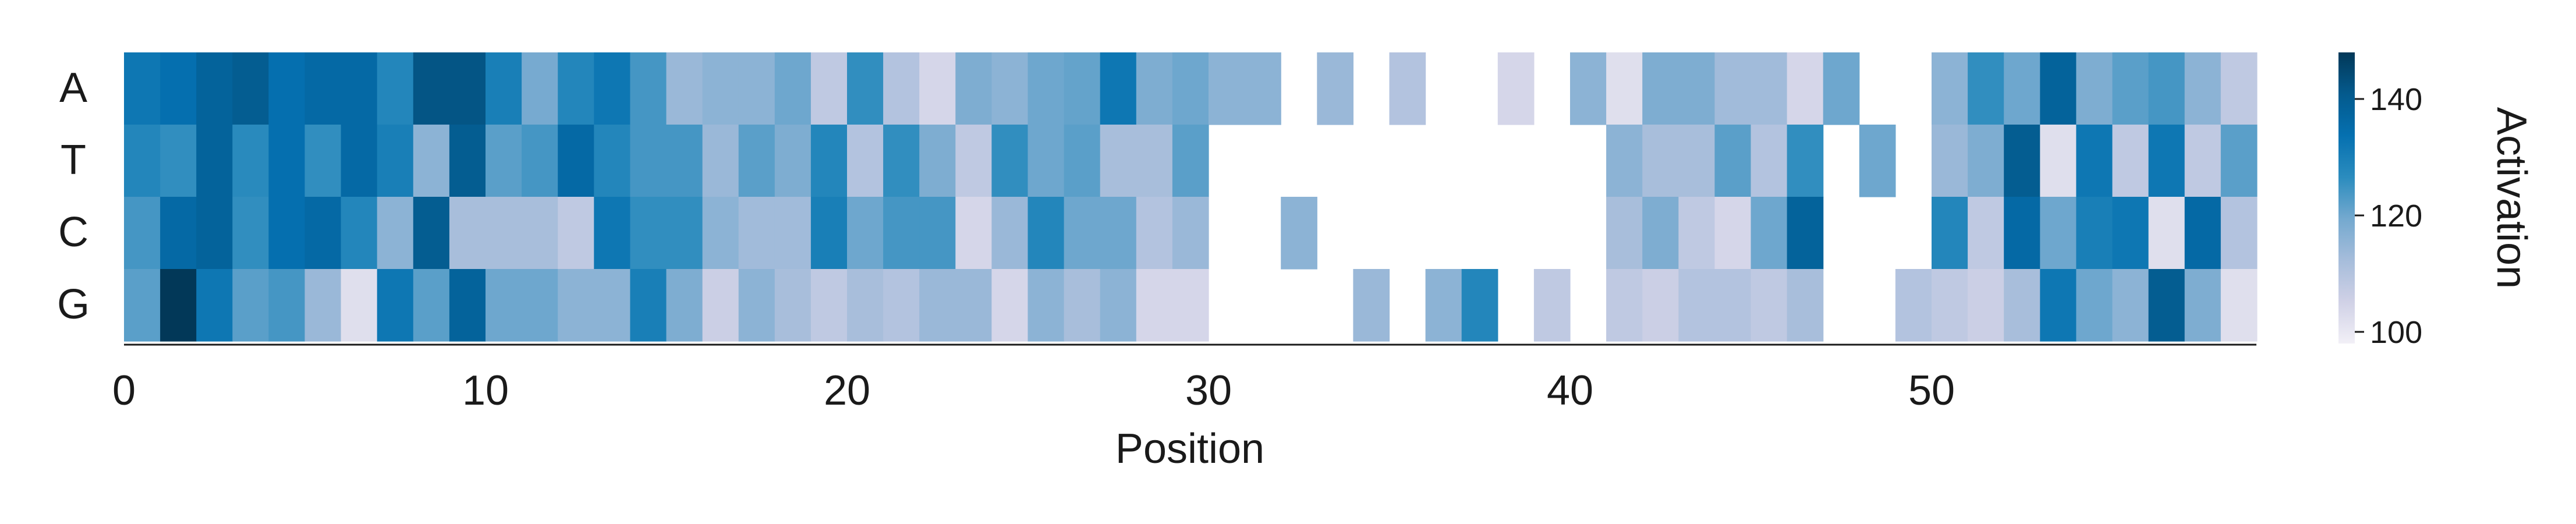  Describe the element at coordinates (2396, 99) in the screenshot. I see `colorbar-tick-label: 140` at that location.